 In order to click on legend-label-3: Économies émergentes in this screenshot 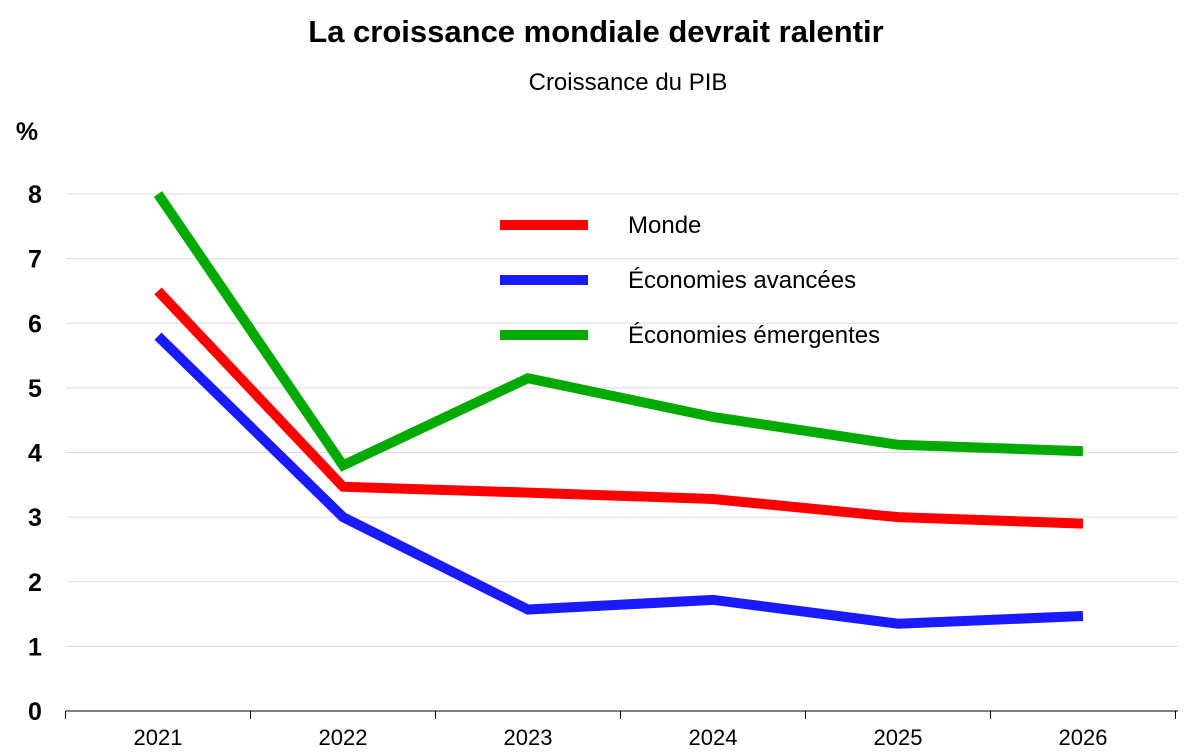, I will do `click(754, 335)`.